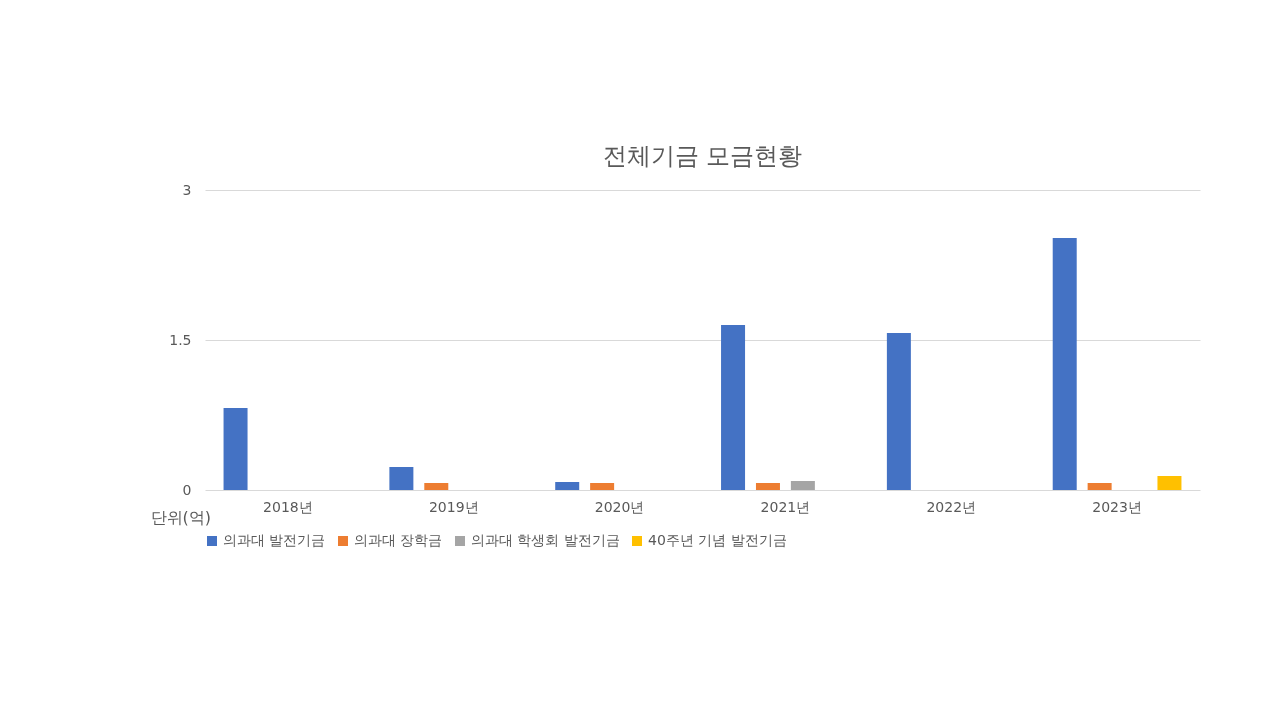 This screenshot has width=1280, height=720. What do you see at coordinates (187, 489) in the screenshot?
I see `y-tick-label: 0` at bounding box center [187, 489].